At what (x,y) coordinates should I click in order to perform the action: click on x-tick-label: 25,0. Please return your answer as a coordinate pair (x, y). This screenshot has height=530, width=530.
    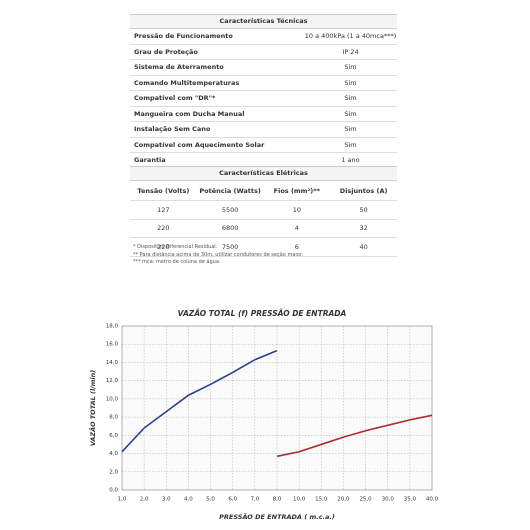
    Looking at the image, I should click on (365, 500).